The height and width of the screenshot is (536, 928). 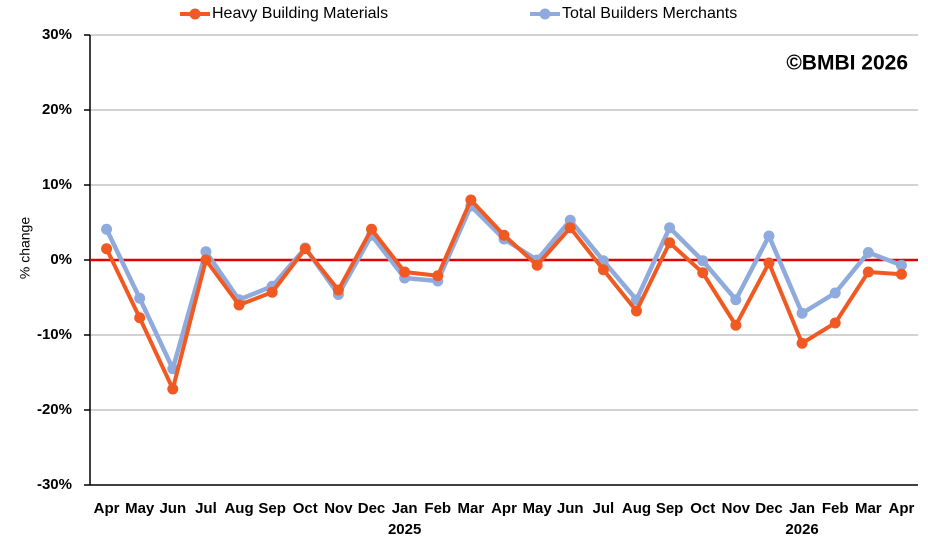 What do you see at coordinates (54, 334) in the screenshot?
I see `y-tick-label: -10%` at bounding box center [54, 334].